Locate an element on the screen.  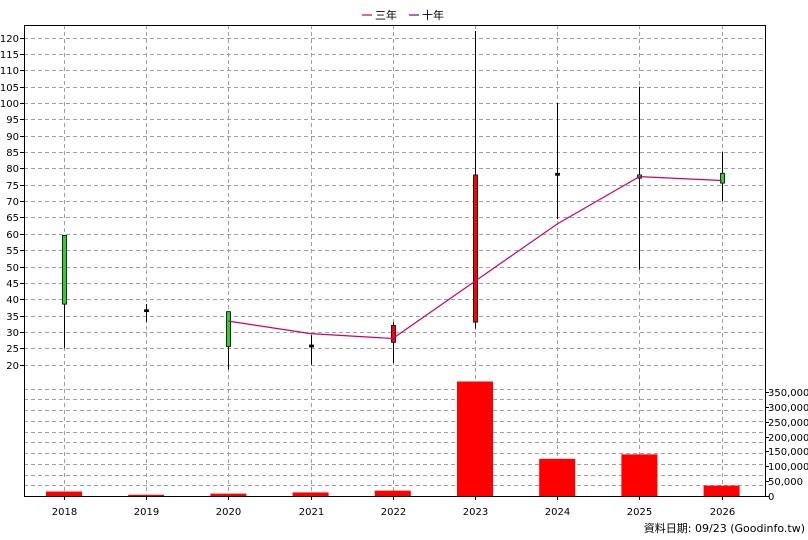
volume-tick-label: 0 is located at coordinates (771, 497).